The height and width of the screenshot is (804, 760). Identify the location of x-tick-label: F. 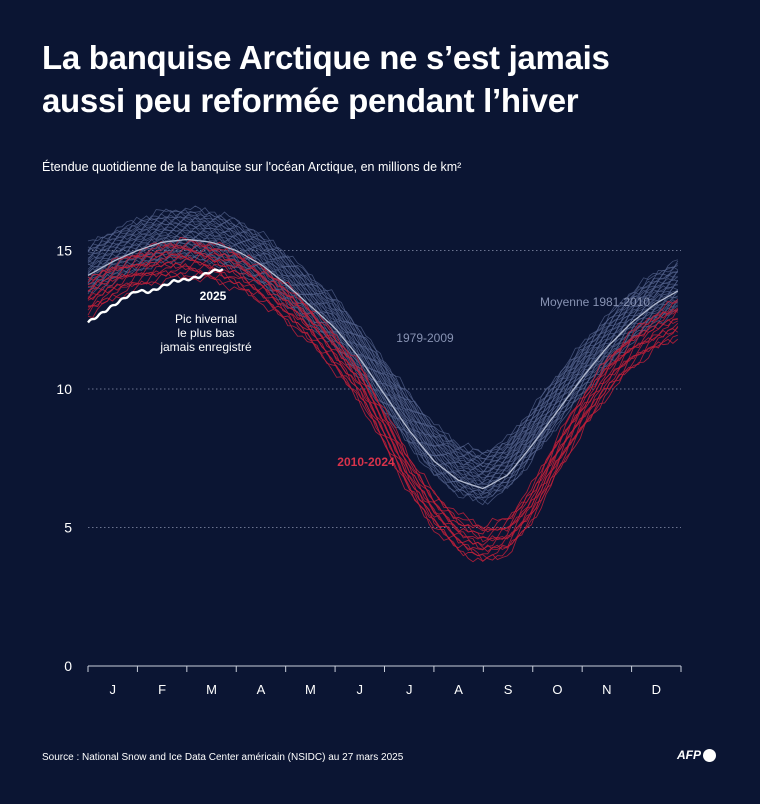
(162, 689).